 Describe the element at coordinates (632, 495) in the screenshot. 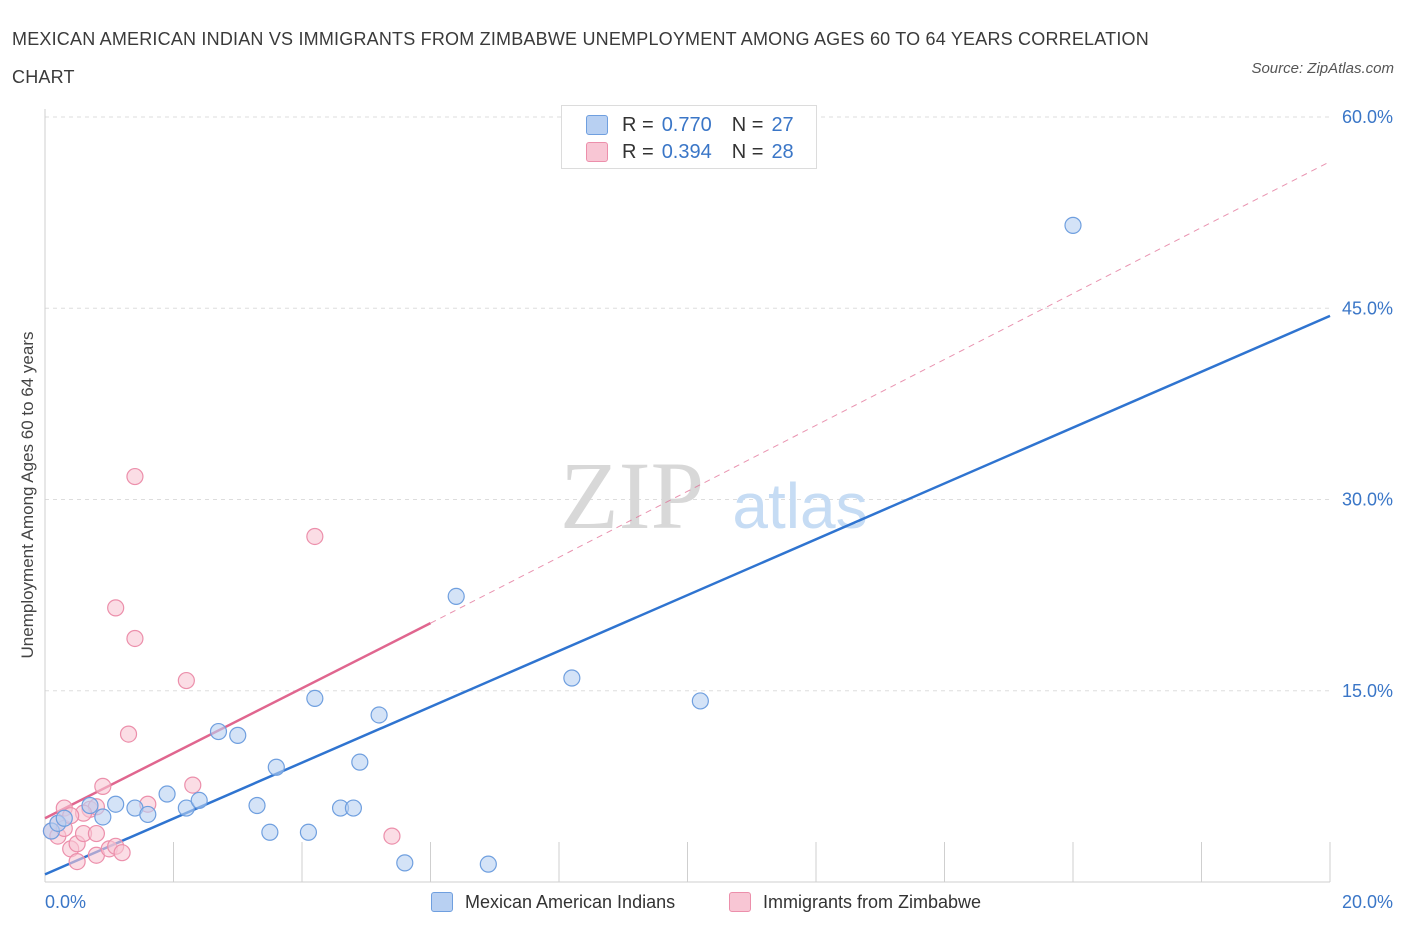

I see `watermark-zip: ZIP` at that location.